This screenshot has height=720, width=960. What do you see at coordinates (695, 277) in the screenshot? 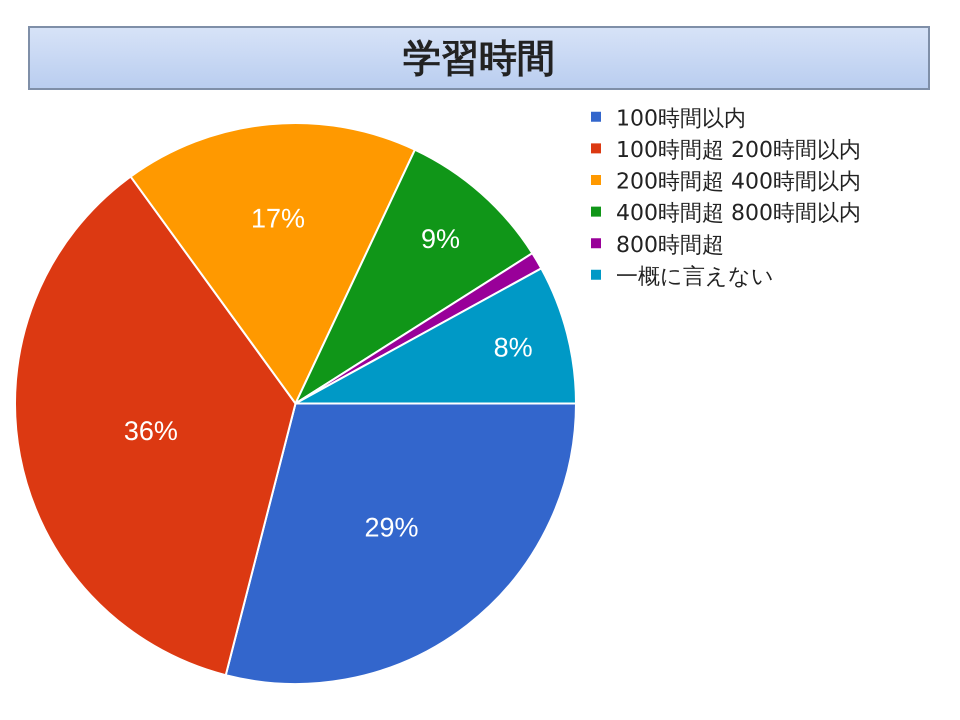
I see `legend-label: 一概に言えない` at bounding box center [695, 277].